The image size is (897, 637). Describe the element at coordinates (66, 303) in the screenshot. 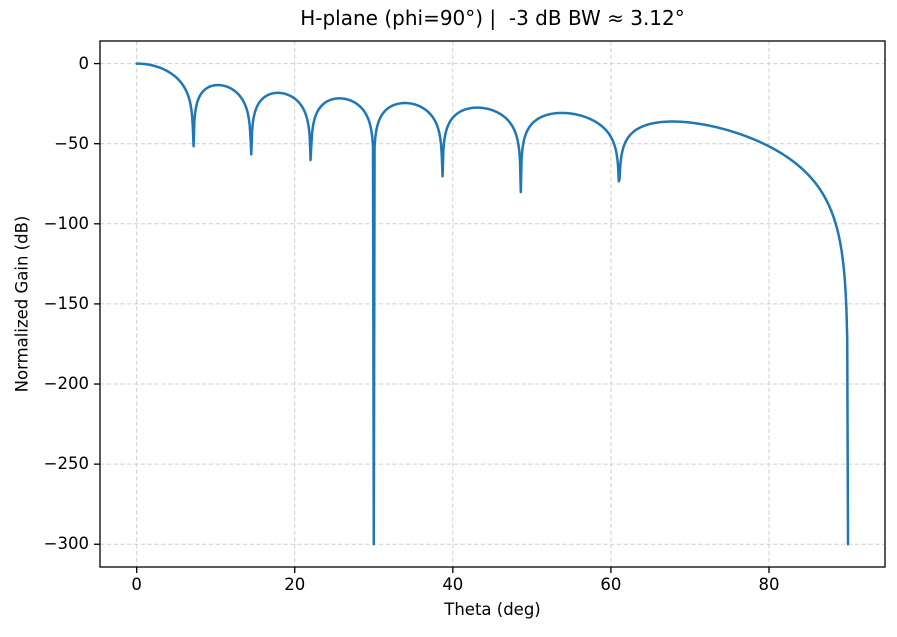

I see `y-tick-label: −150` at that location.